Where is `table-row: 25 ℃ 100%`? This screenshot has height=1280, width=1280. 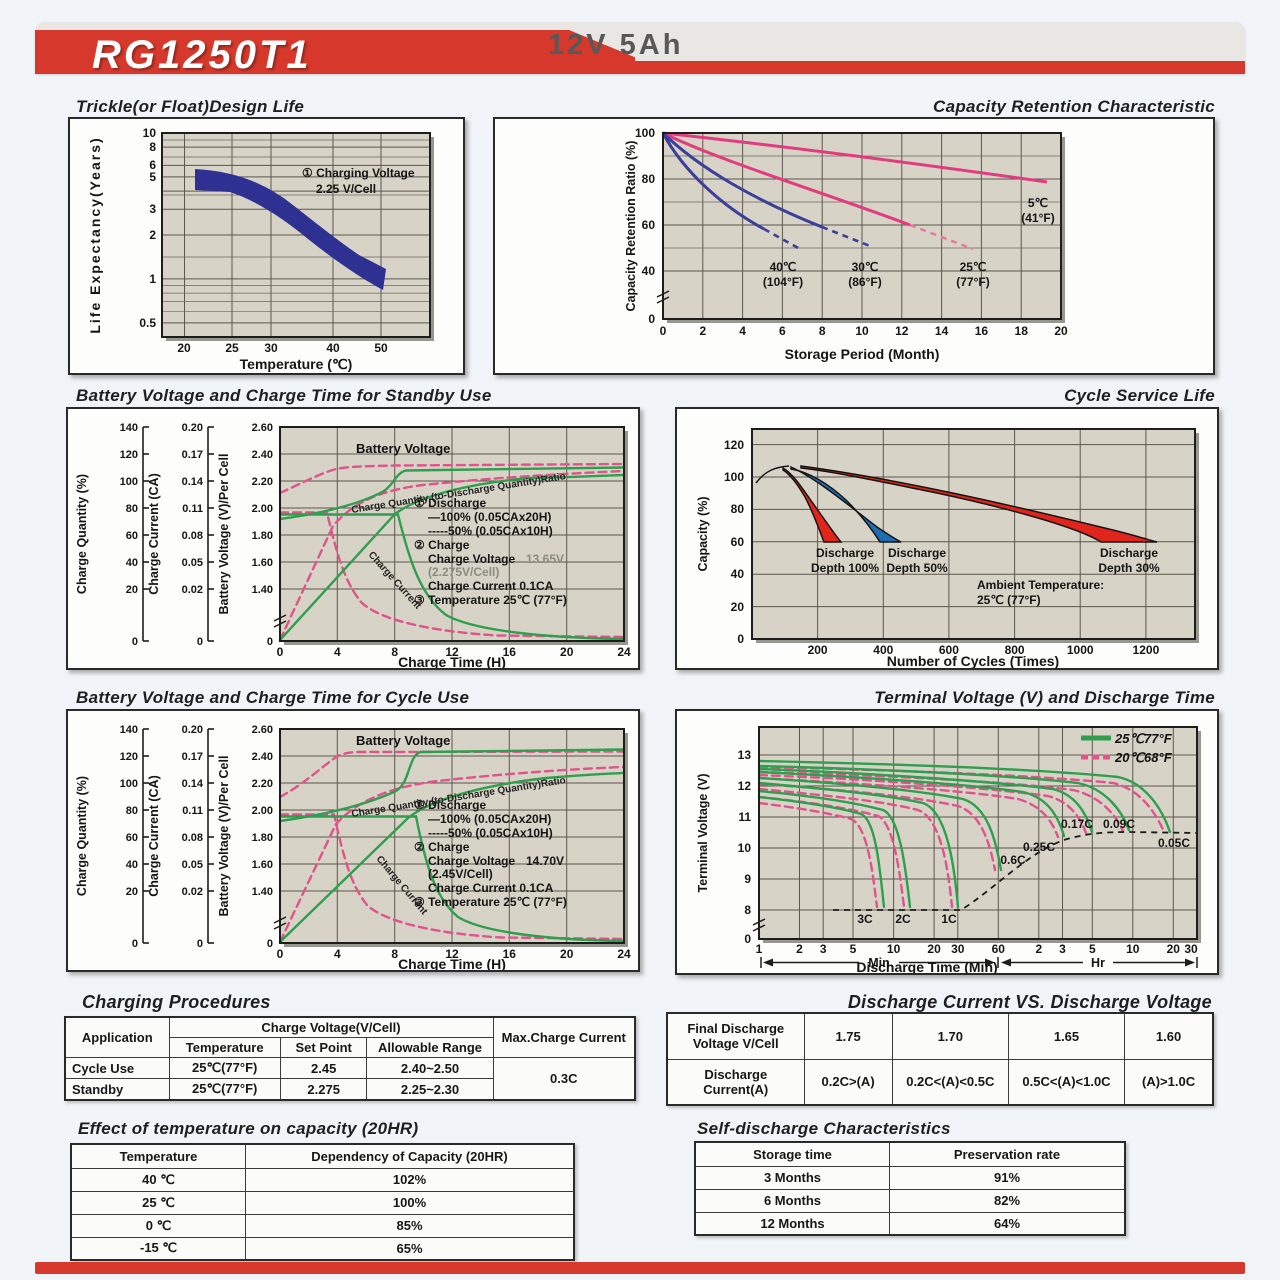
table-row: 25 ℃ 100% is located at coordinates (322, 1202).